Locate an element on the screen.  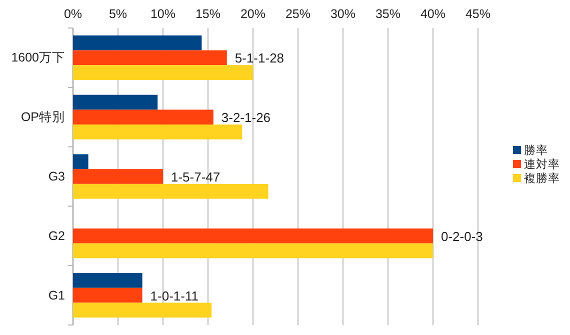
annotation: 0-2-0-3 is located at coordinates (462, 236).